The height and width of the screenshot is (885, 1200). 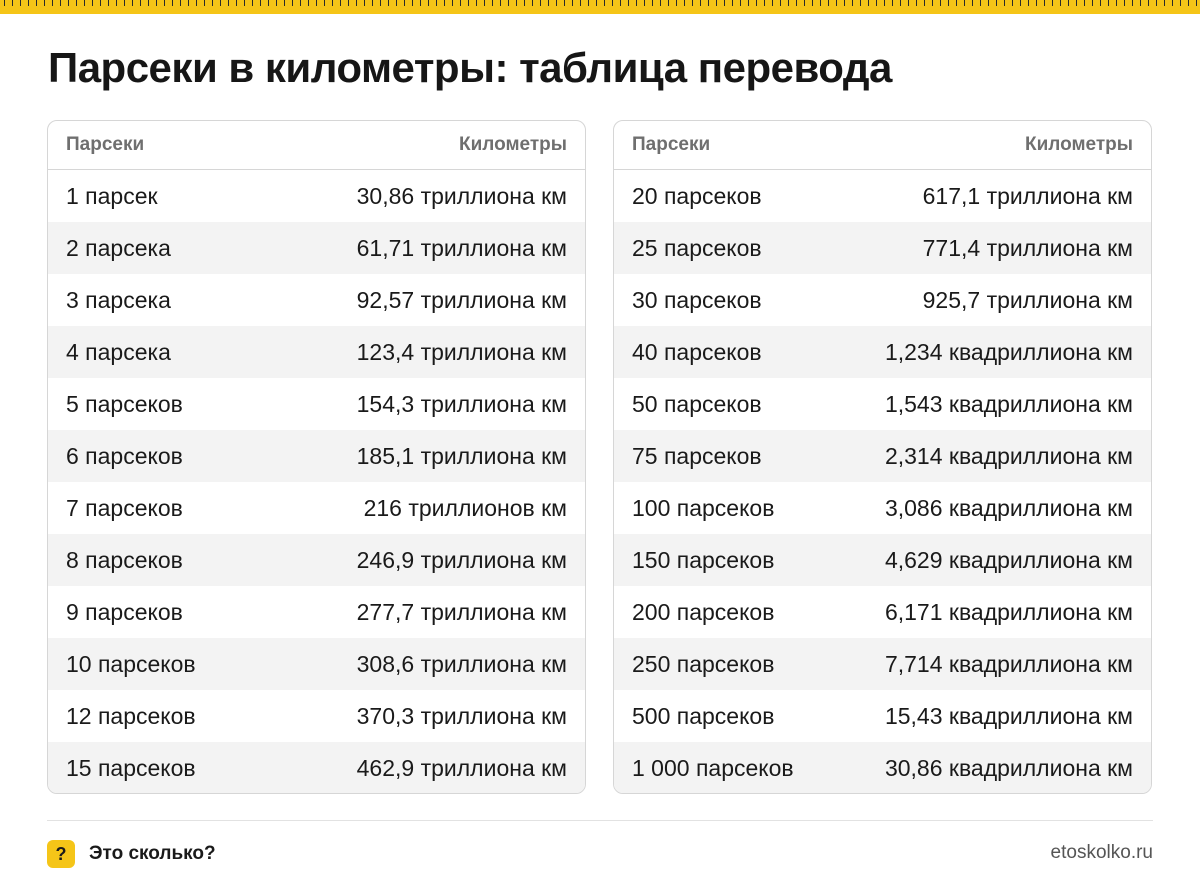 I want to click on cell-parsecs: 3 парсека, so click(x=118, y=299).